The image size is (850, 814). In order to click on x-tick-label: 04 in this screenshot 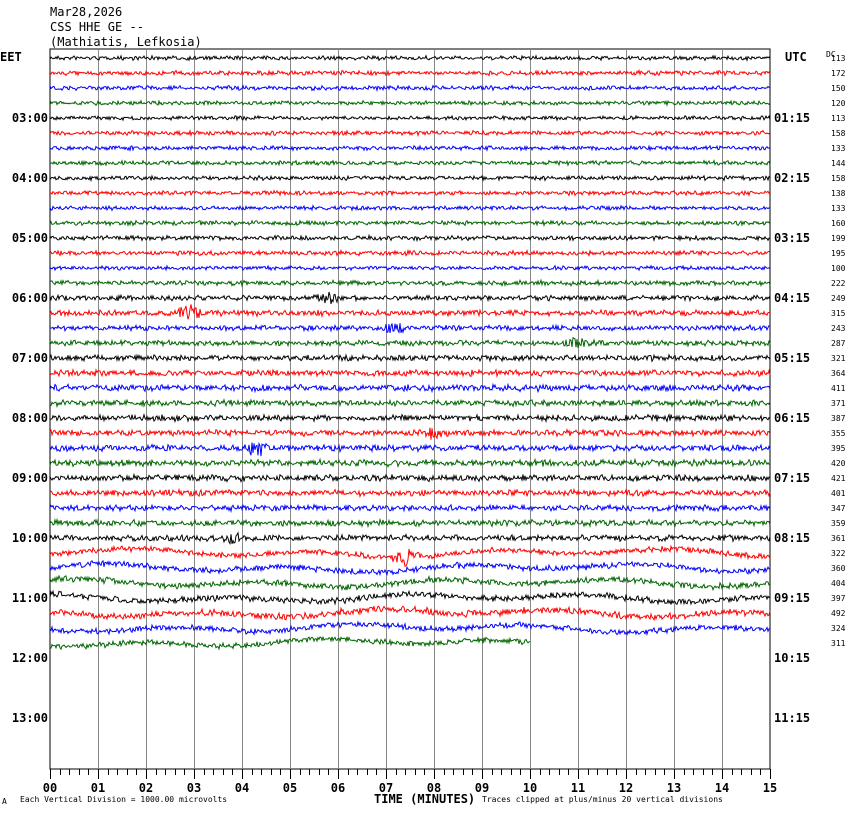, I will do `click(242, 788)`.